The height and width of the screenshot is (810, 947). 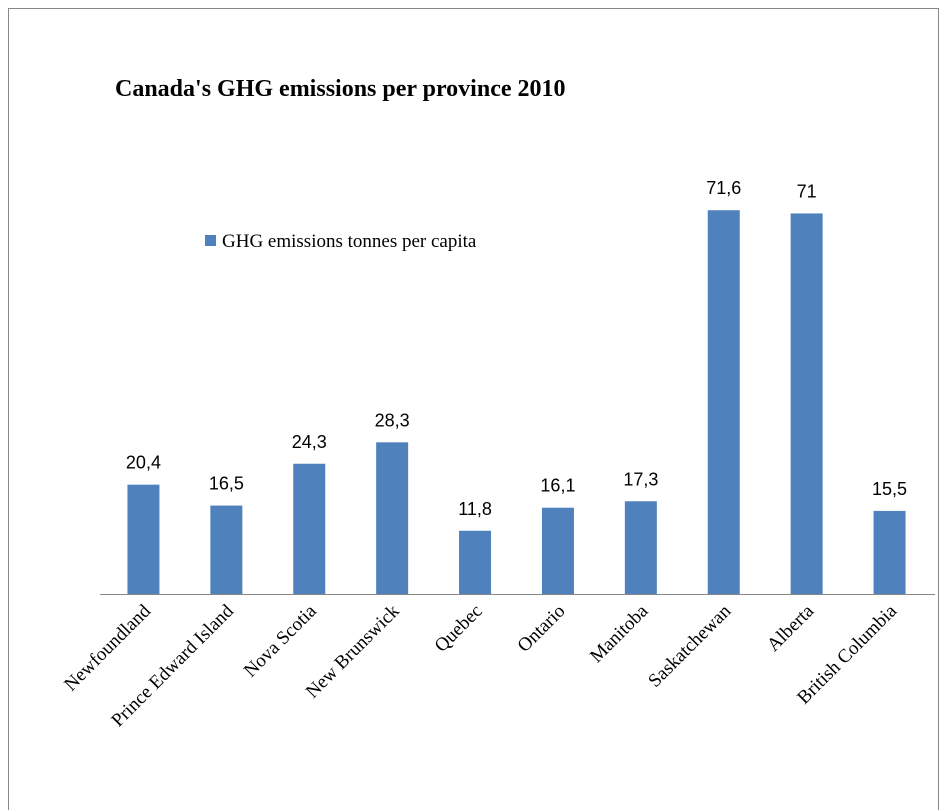 What do you see at coordinates (210, 240) in the screenshot?
I see `legend-swatch` at bounding box center [210, 240].